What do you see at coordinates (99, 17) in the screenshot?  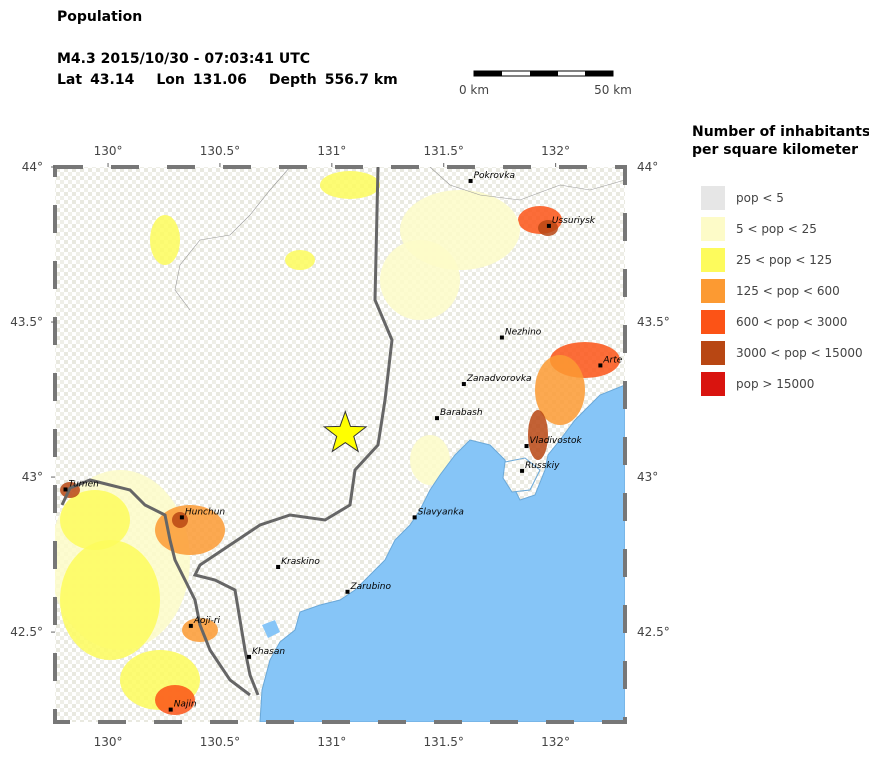 I see `title: Population` at bounding box center [99, 17].